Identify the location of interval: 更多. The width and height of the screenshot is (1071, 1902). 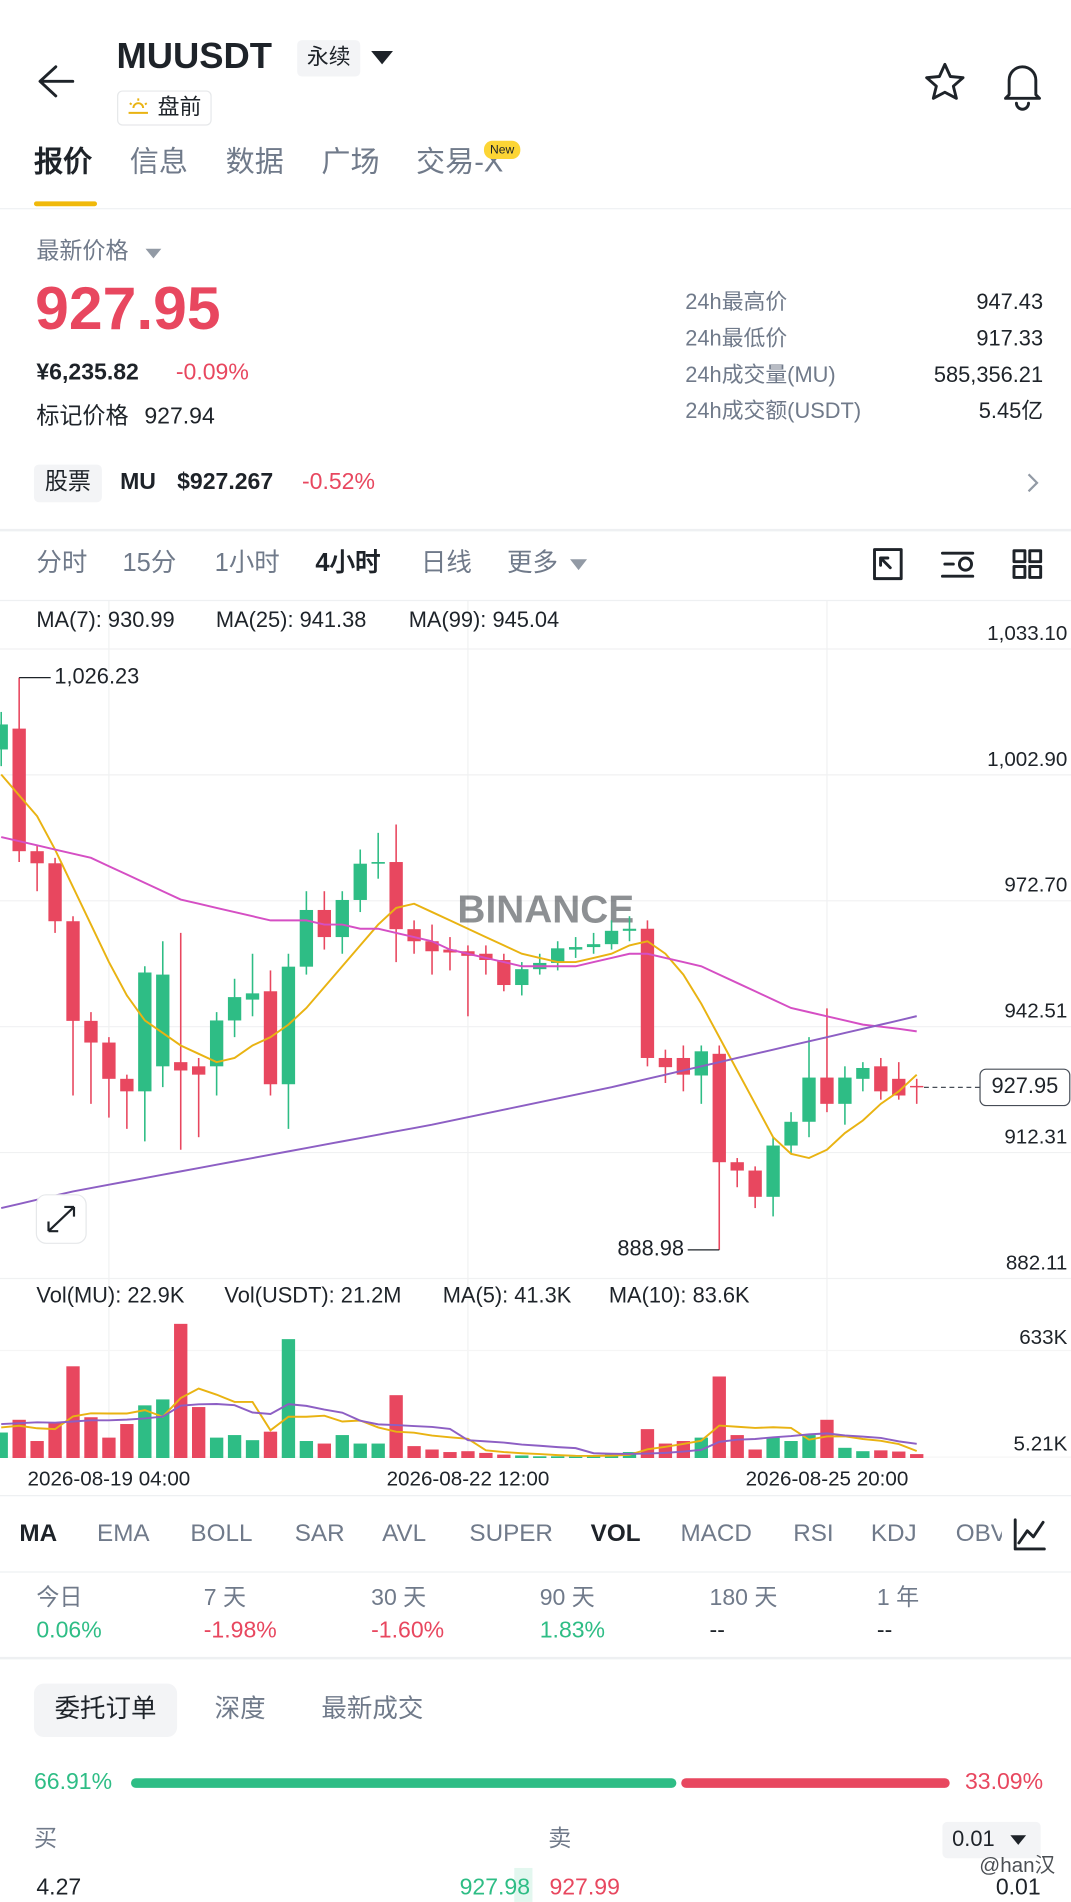
(532, 563).